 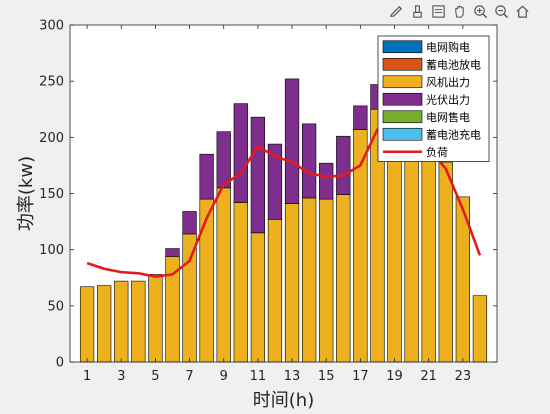 I want to click on y-tick-label: 300, so click(x=51, y=26).